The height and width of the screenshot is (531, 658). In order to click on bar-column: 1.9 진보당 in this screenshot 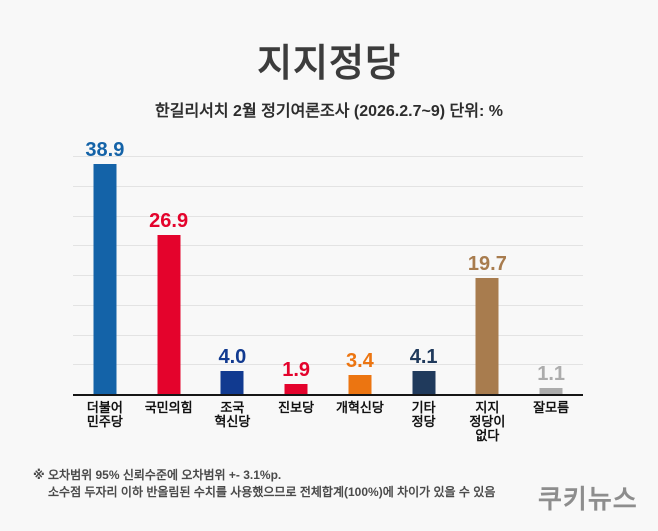, I will do `click(296, 286)`.